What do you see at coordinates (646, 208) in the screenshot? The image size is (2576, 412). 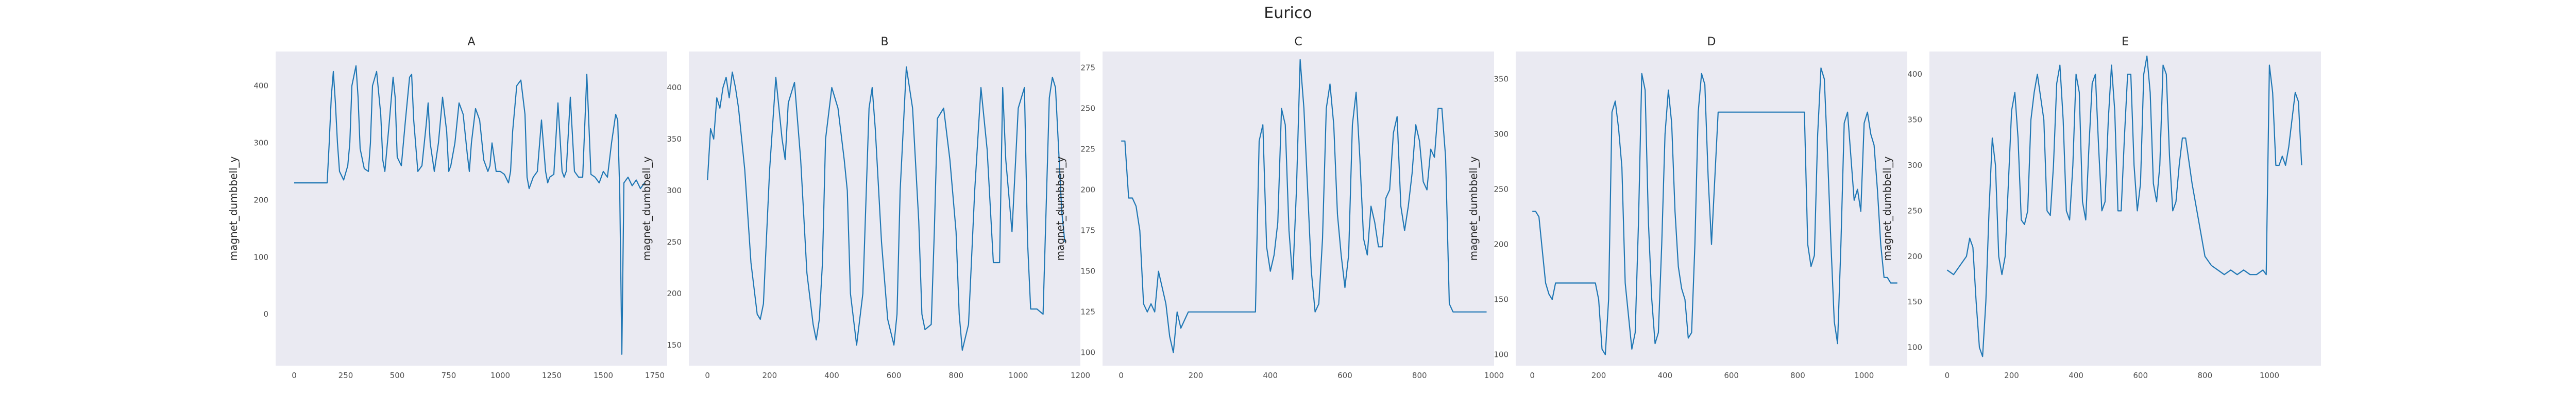 I see `y-axis-label-b: magnet_dumbbell_y` at bounding box center [646, 208].